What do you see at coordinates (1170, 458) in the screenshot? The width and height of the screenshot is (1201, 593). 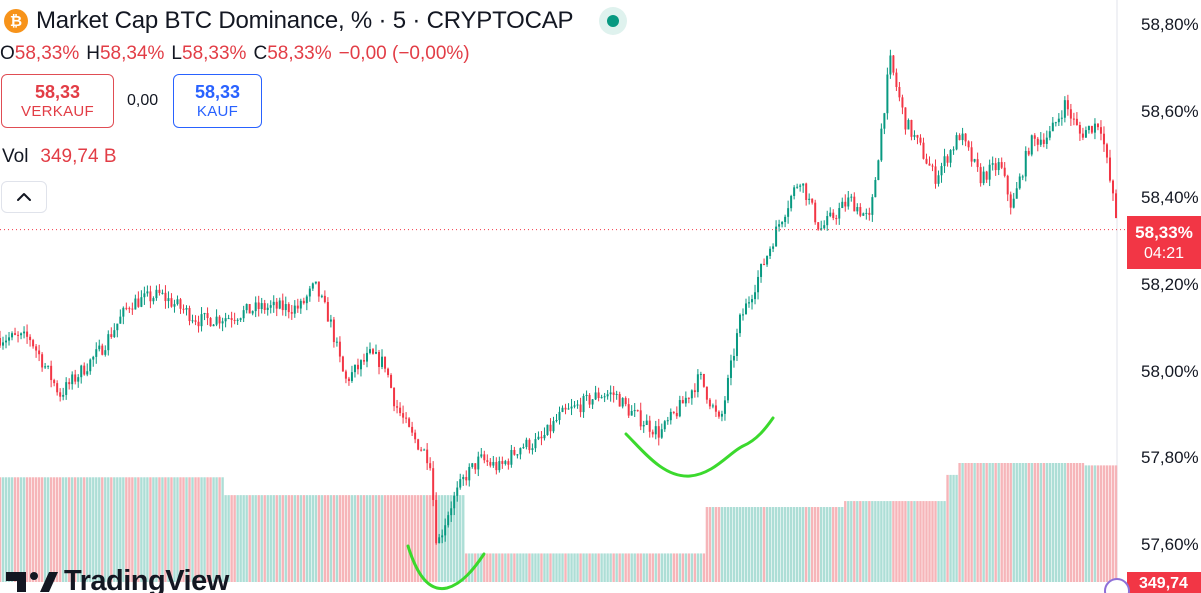 I see `price-tick-label: 57,80%` at bounding box center [1170, 458].